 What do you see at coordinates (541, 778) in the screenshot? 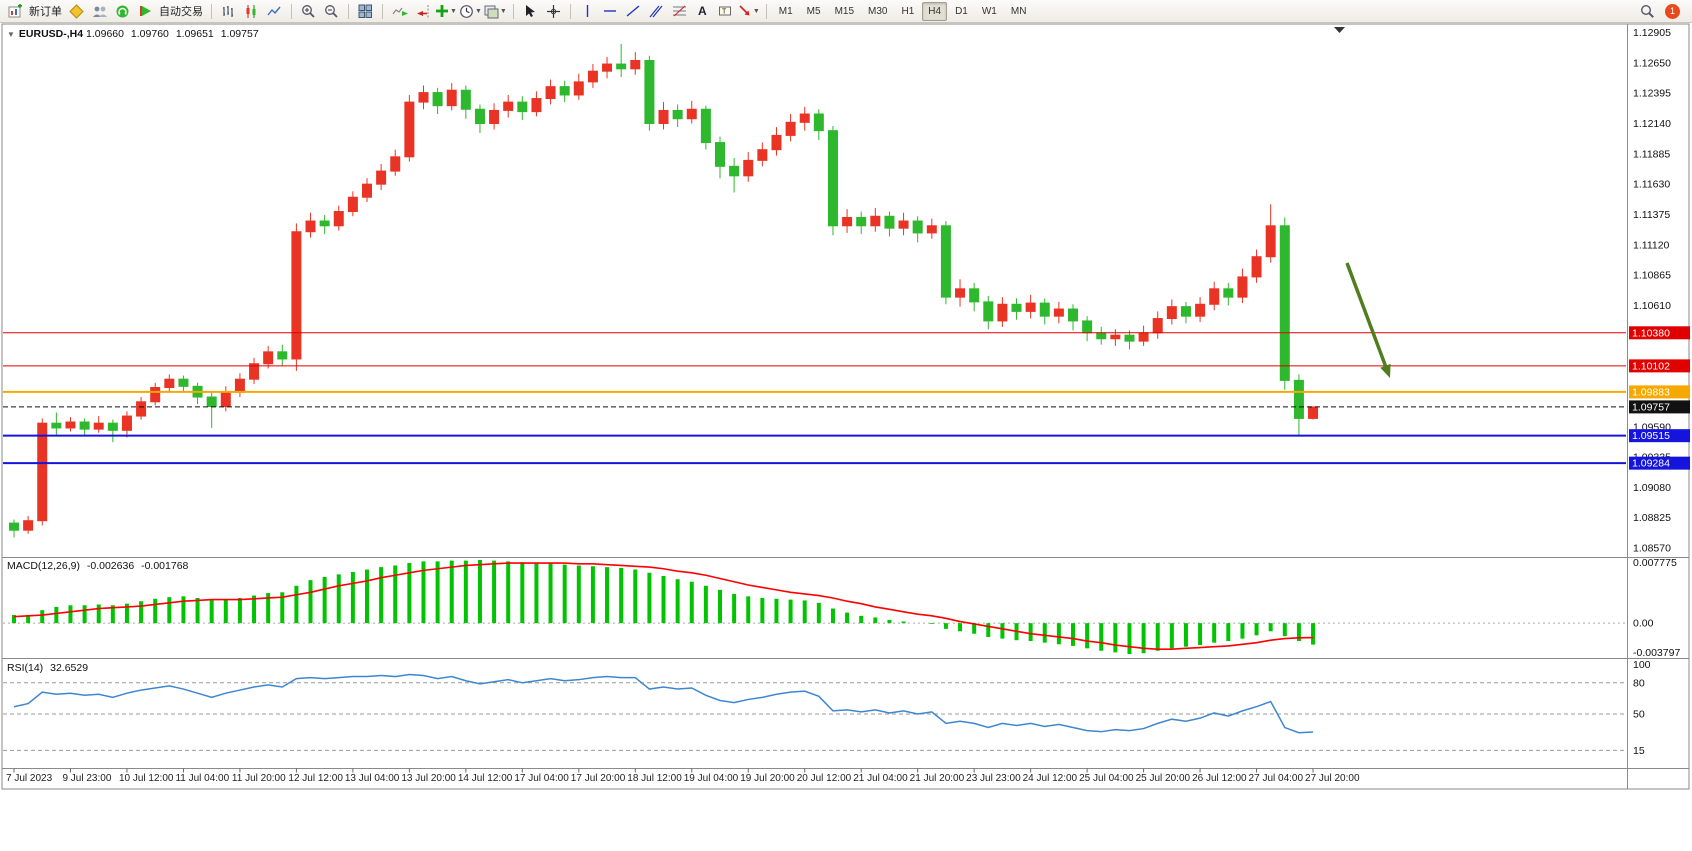
I see `time-tick-label: 17 Jul 04:00` at bounding box center [541, 778].